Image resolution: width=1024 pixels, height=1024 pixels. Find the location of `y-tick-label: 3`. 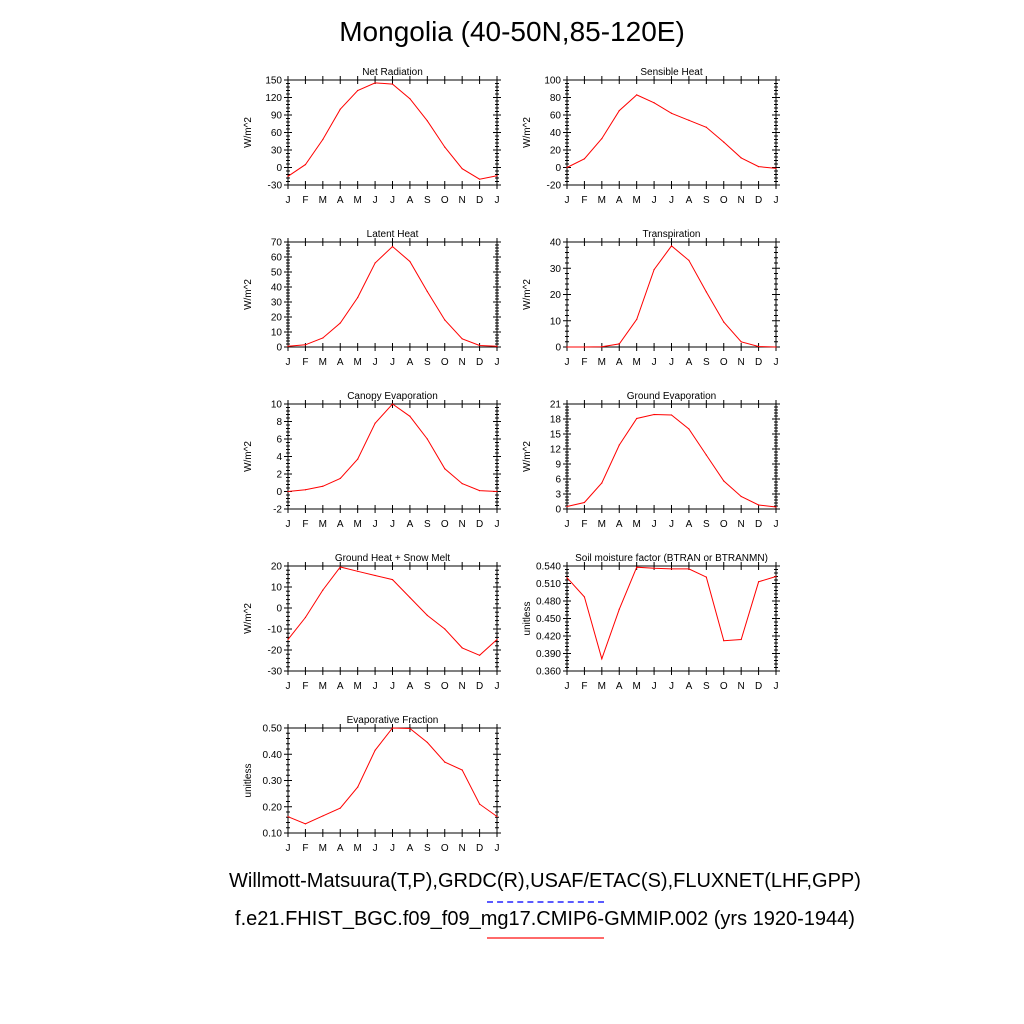

y-tick-label: 3 is located at coordinates (558, 495).